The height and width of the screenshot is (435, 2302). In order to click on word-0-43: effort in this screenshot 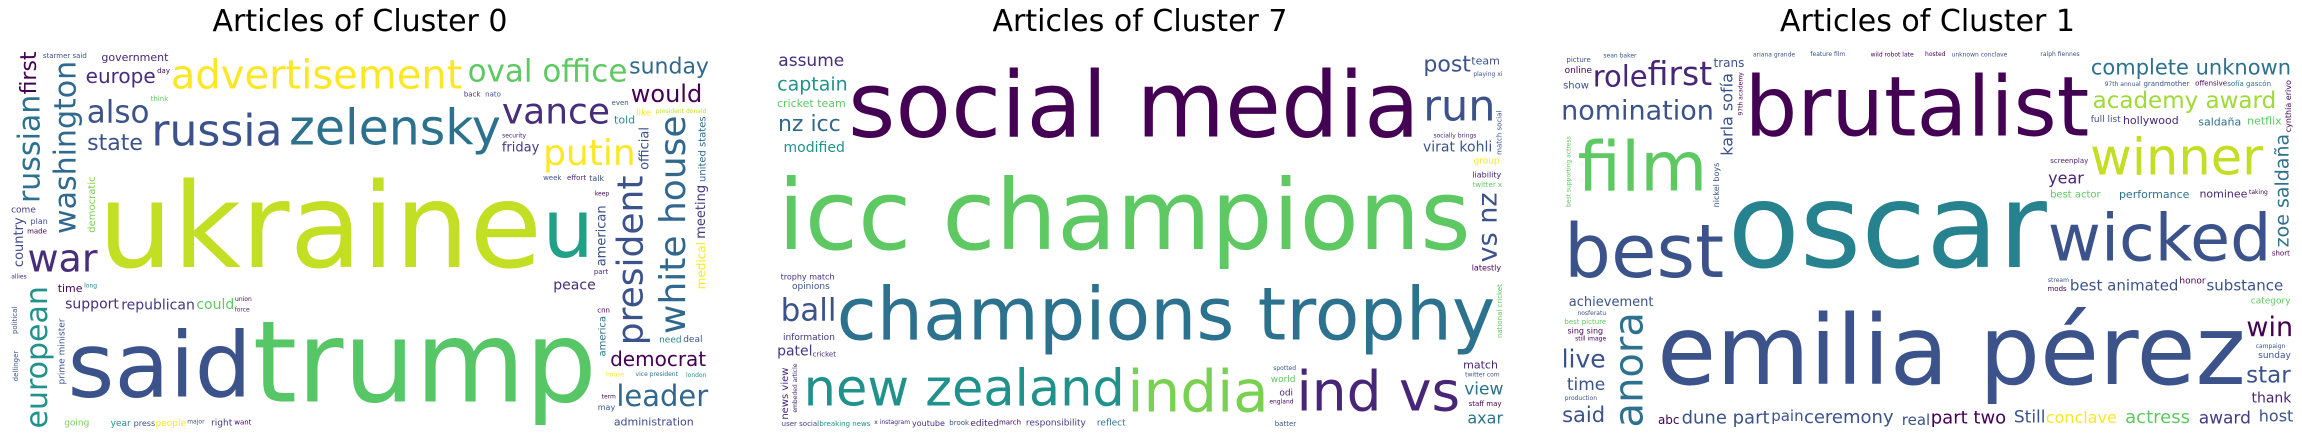, I will do `click(576, 178)`.